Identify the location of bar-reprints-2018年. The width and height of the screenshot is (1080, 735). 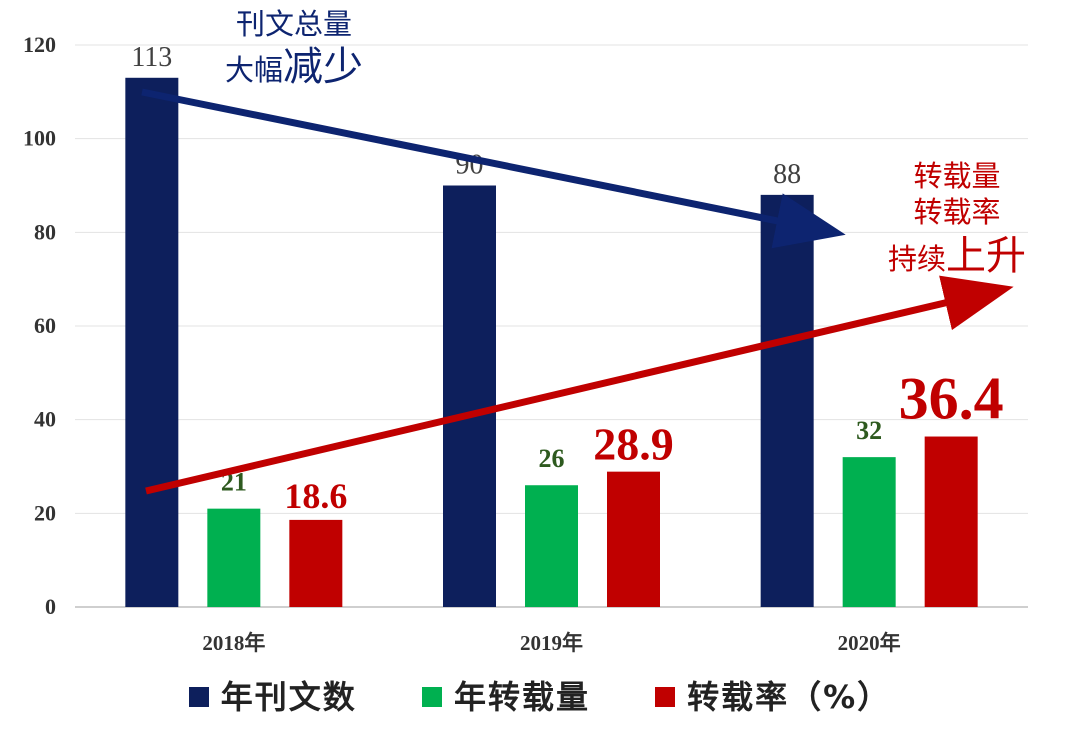
(234, 557).